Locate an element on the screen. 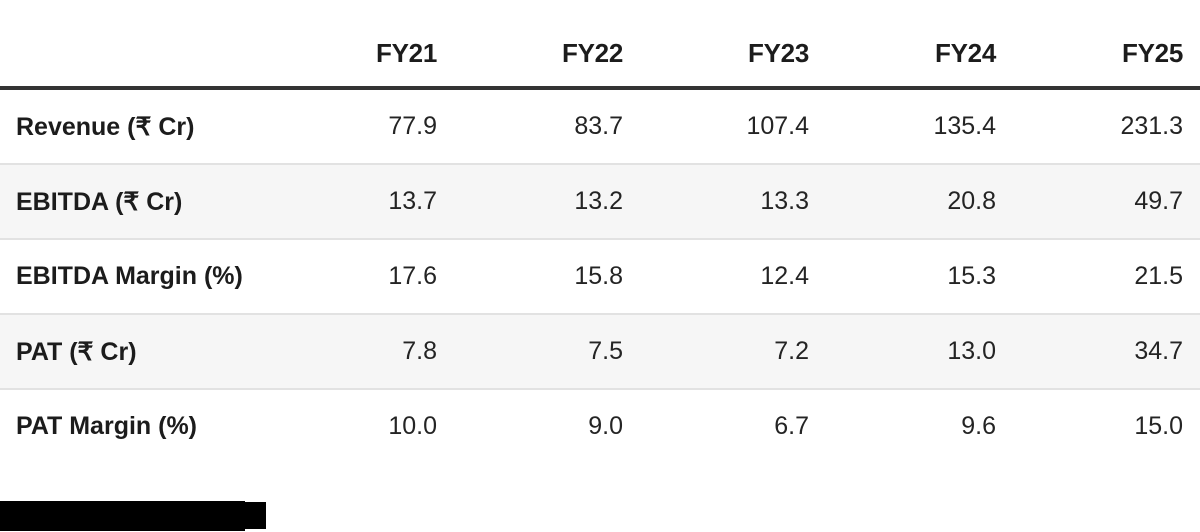 The height and width of the screenshot is (532, 1200). column-header-fy24: FY24 is located at coordinates (919, 45).